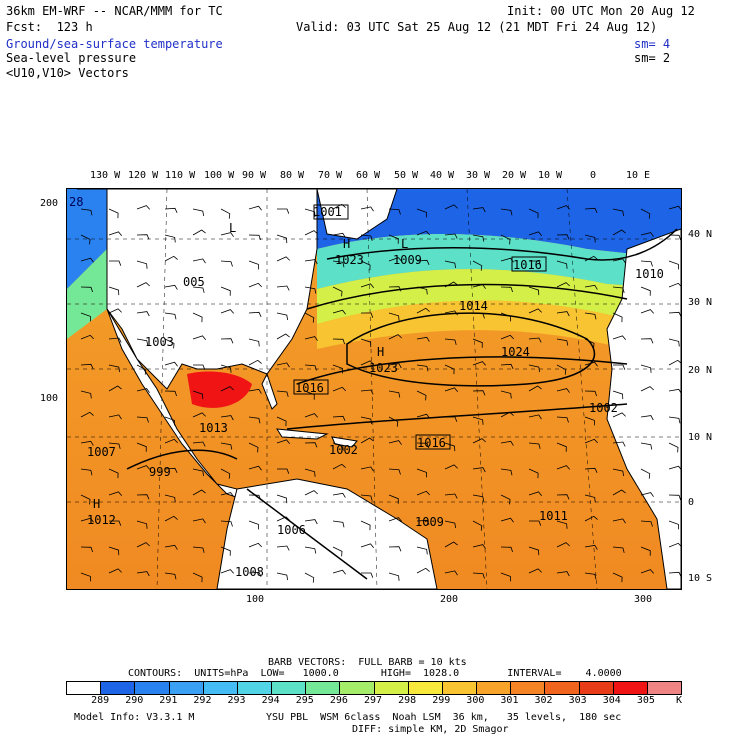 The image size is (740, 740). What do you see at coordinates (87, 294) in the screenshot?
I see `mild-water-pacific` at bounding box center [87, 294].